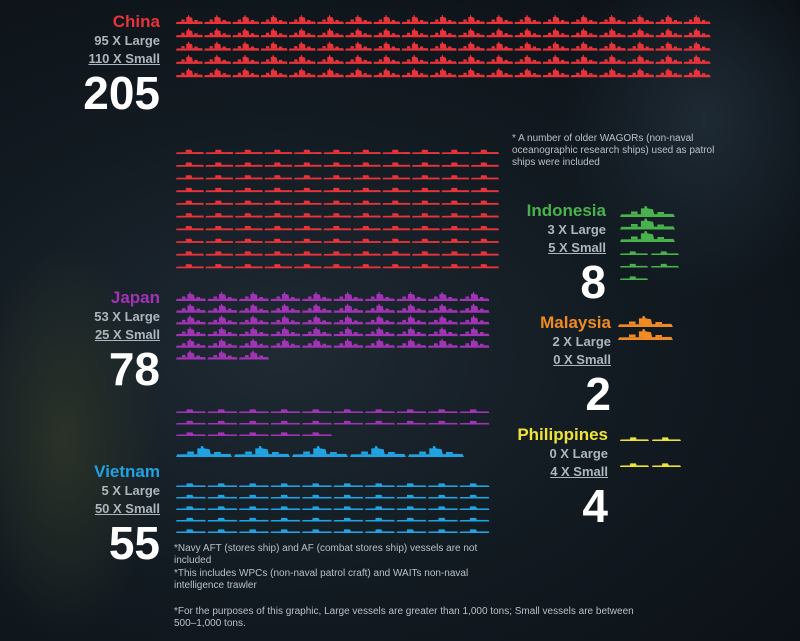  I want to click on malaysia-block: Malaysia 2 X Large 0 X Small 2, so click(550, 366).